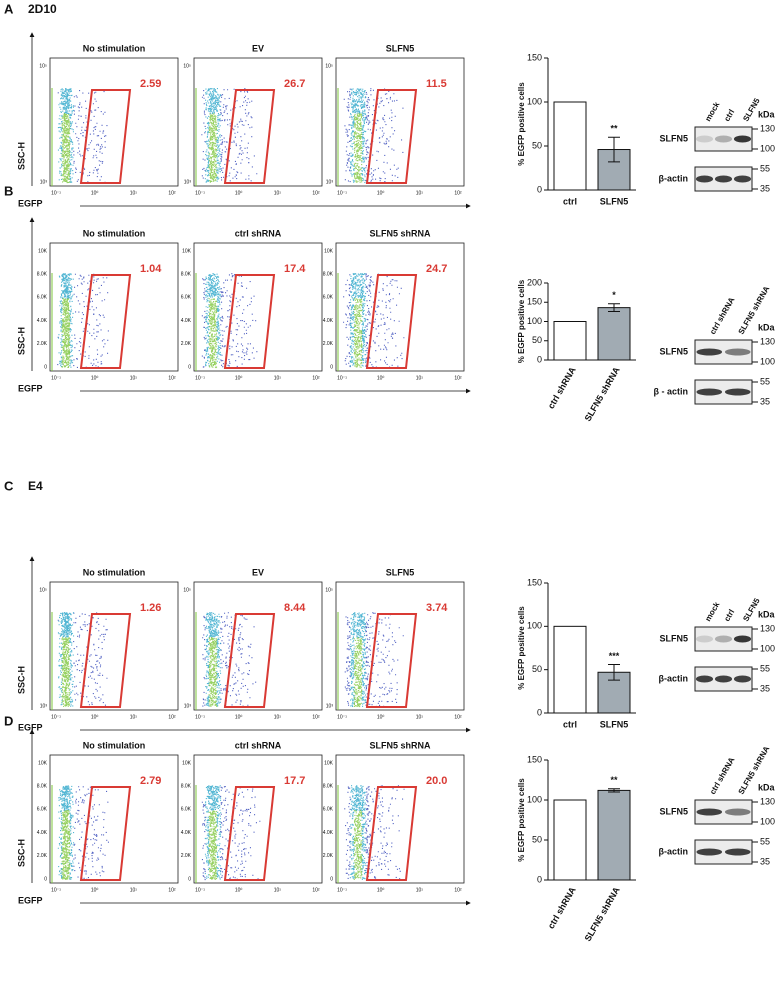  Describe the element at coordinates (328, 321) in the screenshot. I see `y-tick-label: 4.0K` at that location.